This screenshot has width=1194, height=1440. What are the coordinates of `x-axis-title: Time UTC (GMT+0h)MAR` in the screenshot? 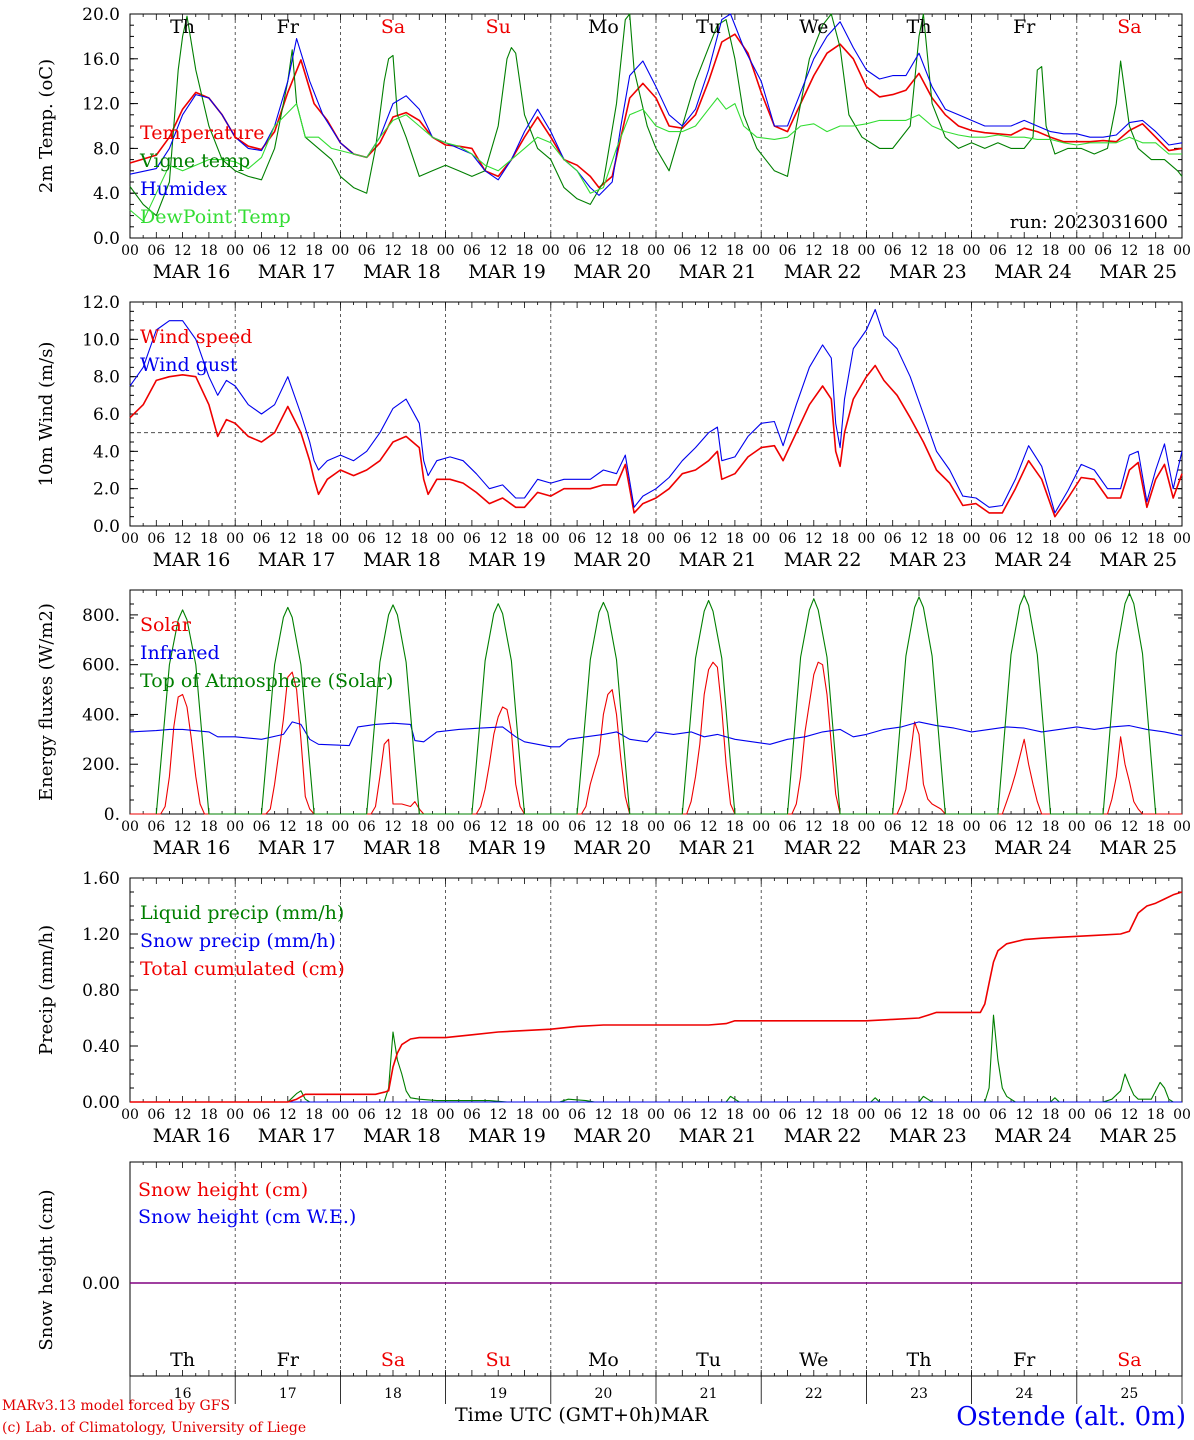 It's located at (581, 1415).